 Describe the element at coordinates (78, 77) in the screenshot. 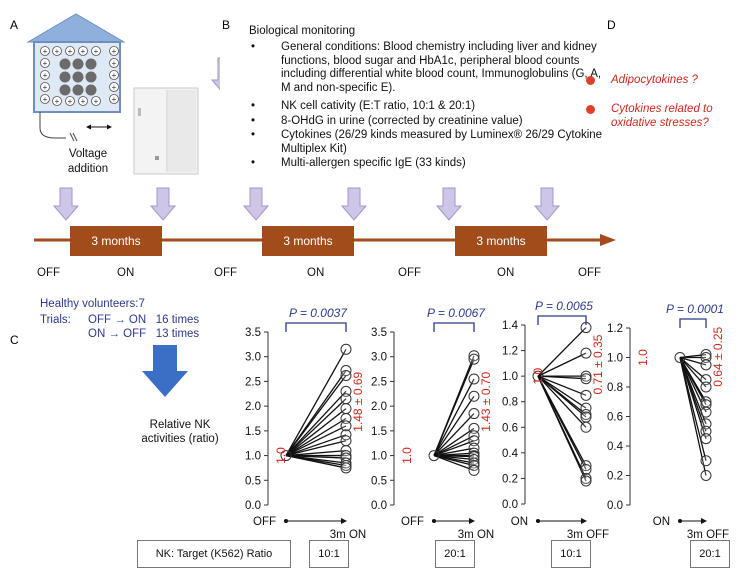

I see `seated-people` at that location.